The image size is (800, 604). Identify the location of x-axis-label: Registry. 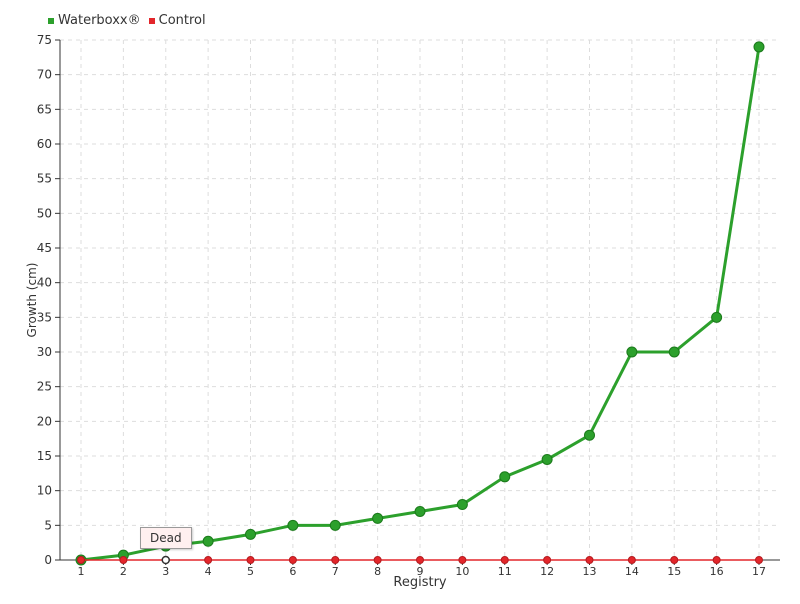
(420, 582).